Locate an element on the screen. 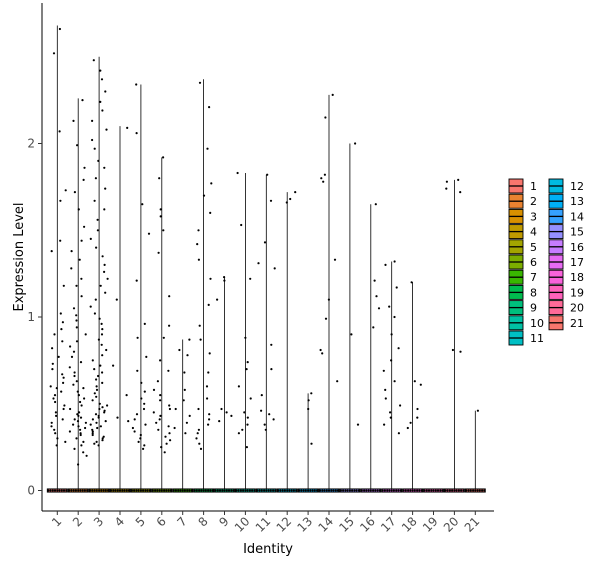 This screenshot has height=568, width=600. legend-item-1: 1 is located at coordinates (522, 186).